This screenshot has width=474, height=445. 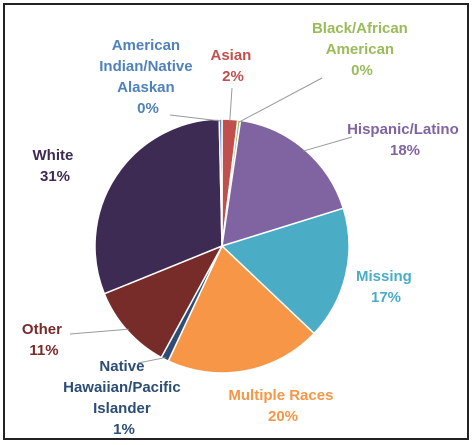 What do you see at coordinates (282, 406) in the screenshot?
I see `label-multiple-races: Multiple Races 20%` at bounding box center [282, 406].